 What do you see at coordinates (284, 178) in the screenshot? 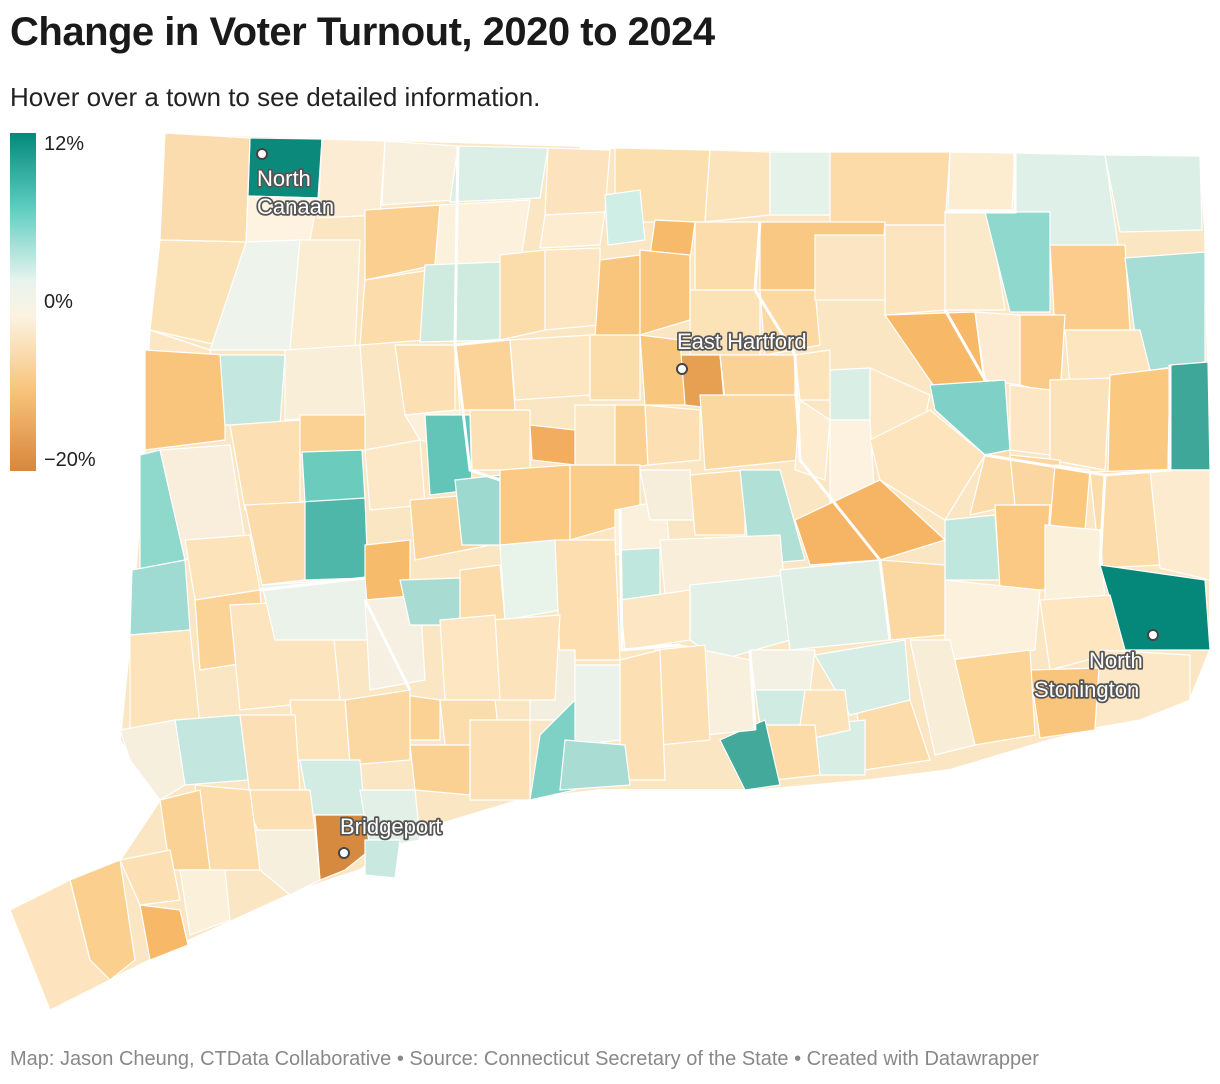
I see `north-canaan-label-line1: North` at bounding box center [284, 178].